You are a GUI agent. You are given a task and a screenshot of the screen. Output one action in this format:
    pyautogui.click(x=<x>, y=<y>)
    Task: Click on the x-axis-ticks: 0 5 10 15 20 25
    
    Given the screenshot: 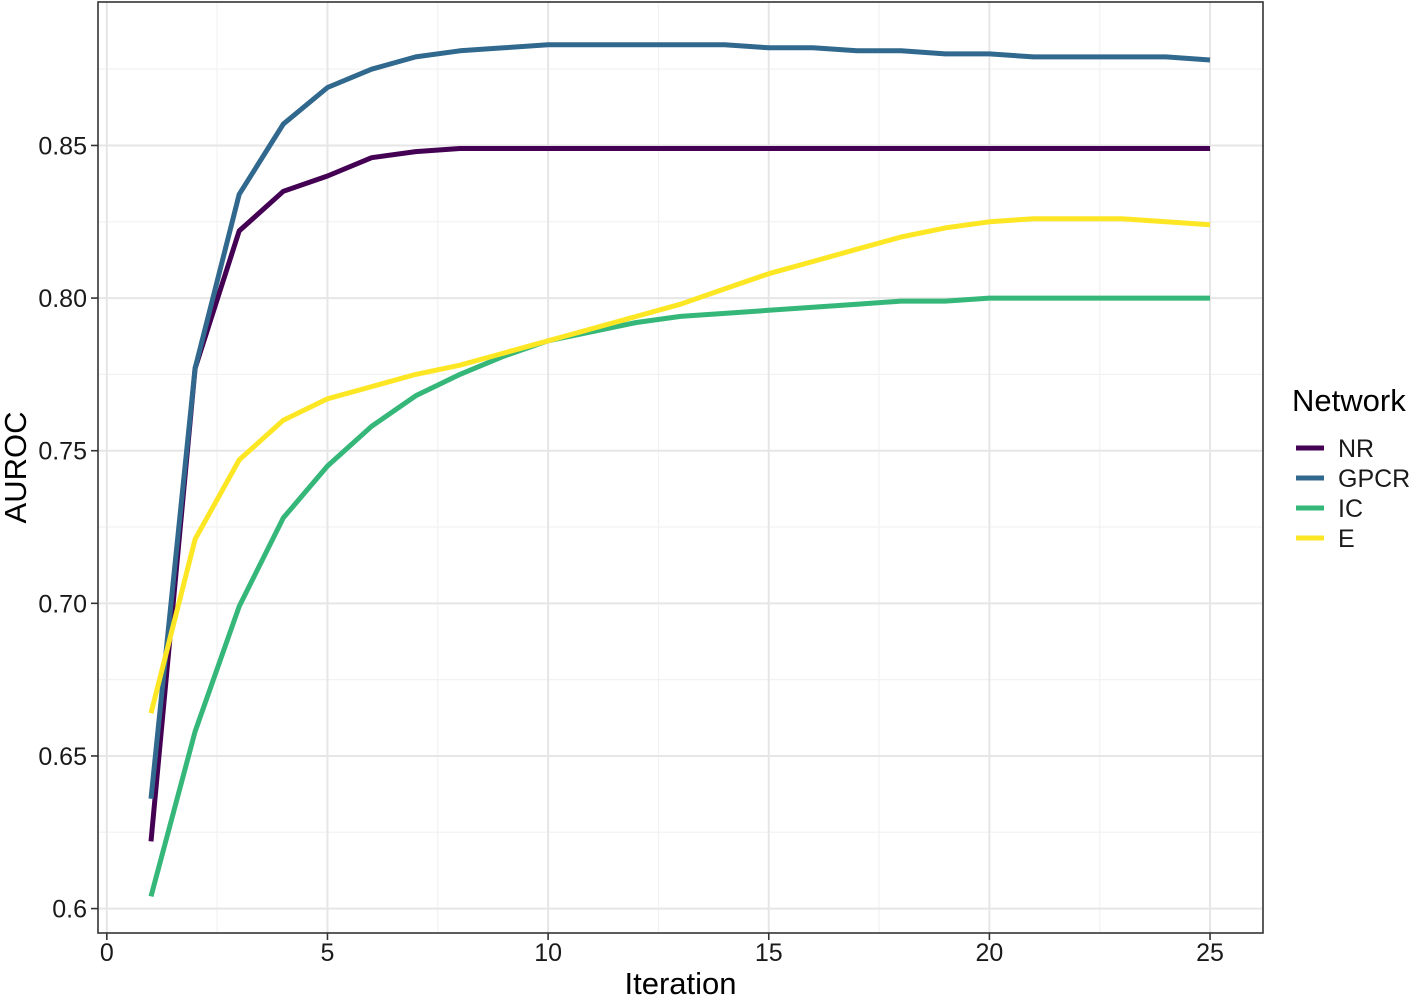 What is the action you would take?
    pyautogui.click(x=662, y=950)
    